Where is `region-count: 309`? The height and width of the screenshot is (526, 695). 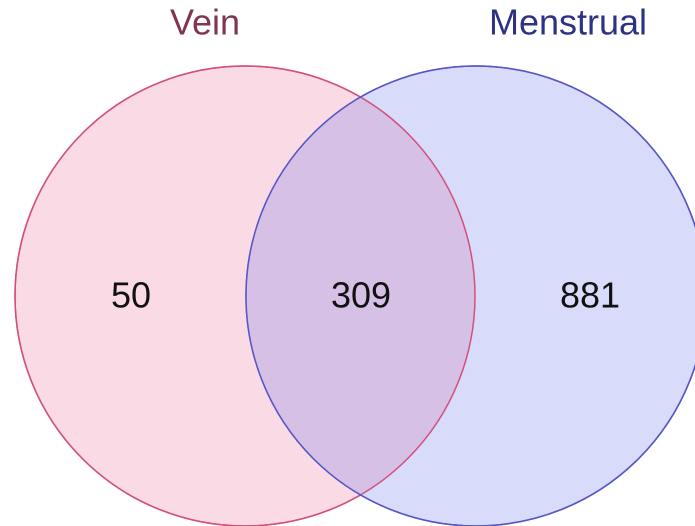 region-count: 309 is located at coordinates (361, 295).